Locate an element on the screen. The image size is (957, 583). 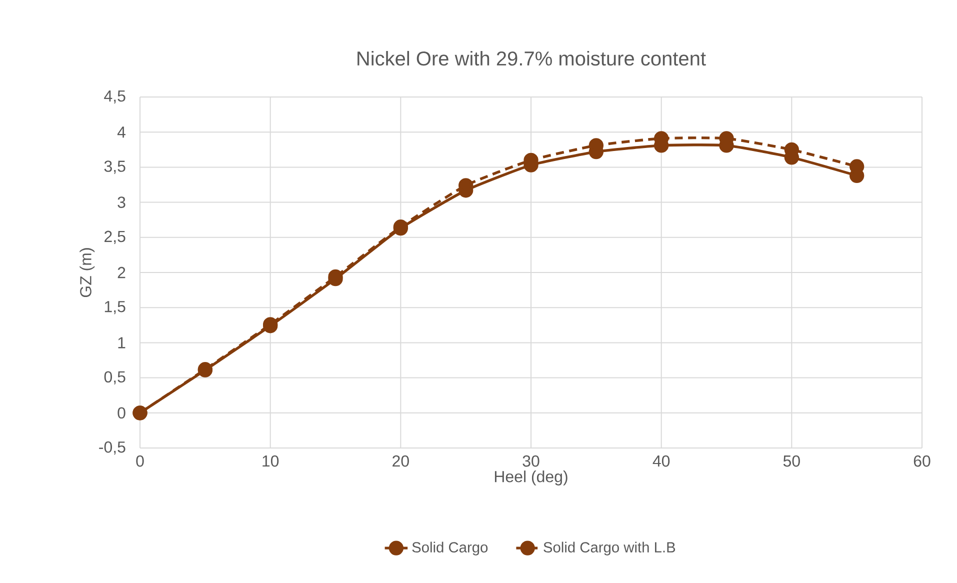
y-axis-title: GZ (m) is located at coordinates (87, 273).